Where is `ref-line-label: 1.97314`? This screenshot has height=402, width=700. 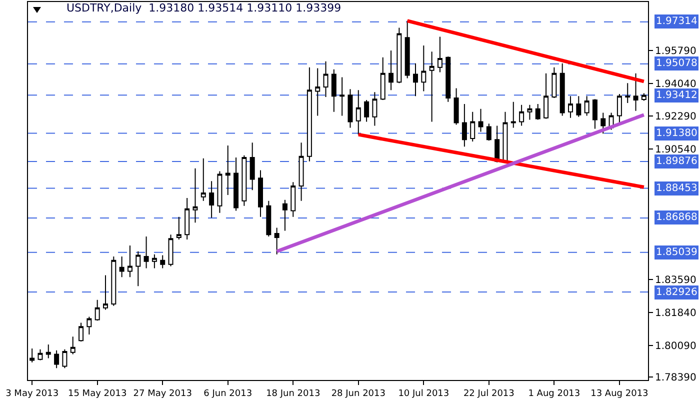
ref-line-label: 1.97314 is located at coordinates (677, 21).